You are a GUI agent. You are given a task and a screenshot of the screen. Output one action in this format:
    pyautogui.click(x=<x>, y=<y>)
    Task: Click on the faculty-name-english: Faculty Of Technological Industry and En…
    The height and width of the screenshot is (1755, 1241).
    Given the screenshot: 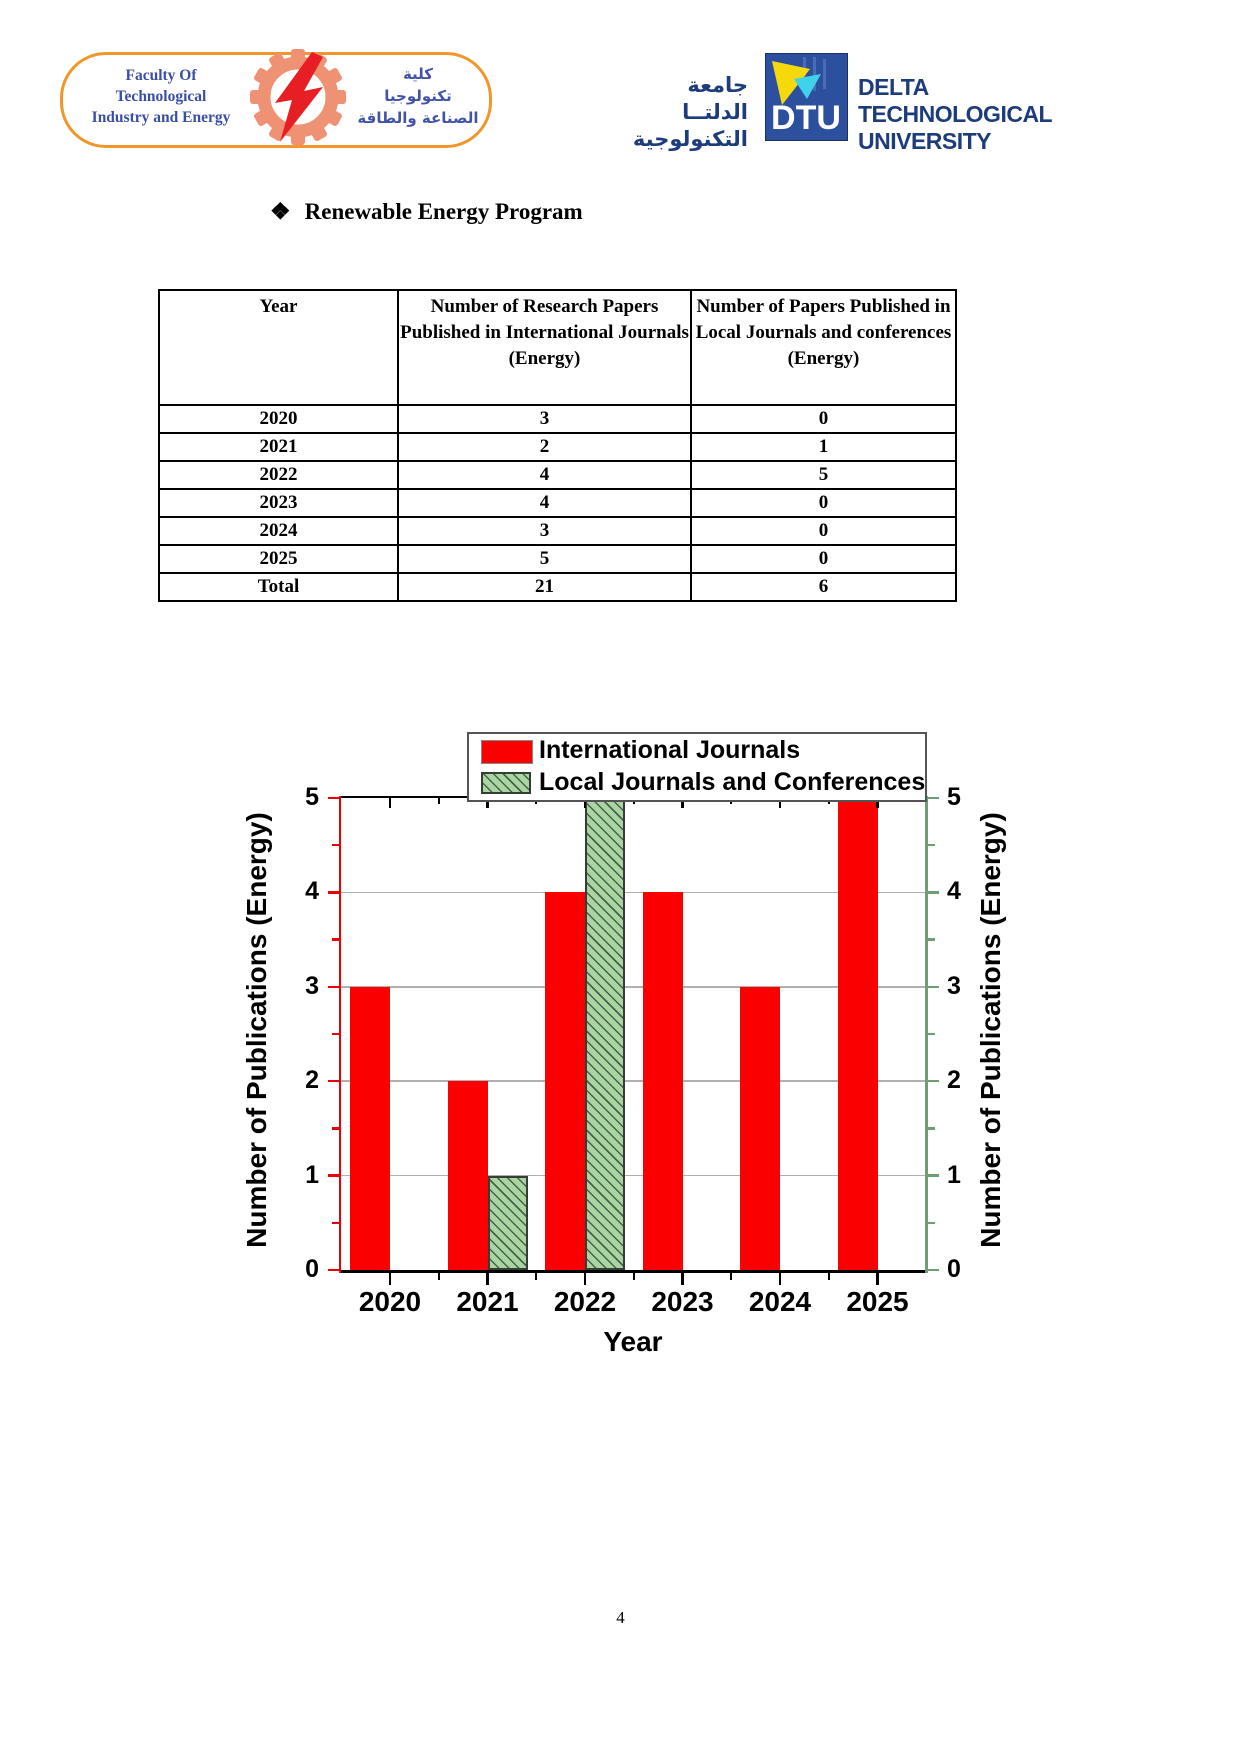 What is the action you would take?
    pyautogui.click(x=161, y=96)
    